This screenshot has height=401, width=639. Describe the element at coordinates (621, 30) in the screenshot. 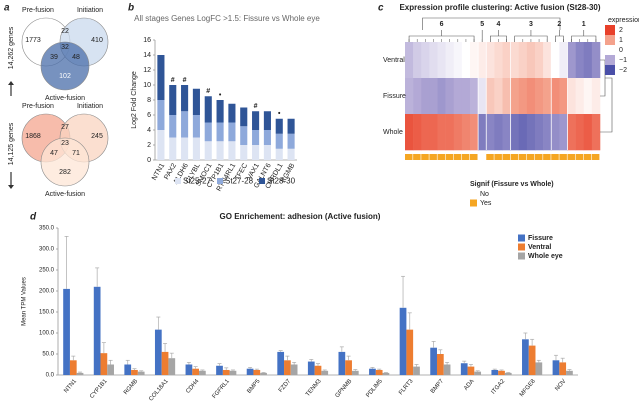

I see `colorbar-label: 2` at that location.